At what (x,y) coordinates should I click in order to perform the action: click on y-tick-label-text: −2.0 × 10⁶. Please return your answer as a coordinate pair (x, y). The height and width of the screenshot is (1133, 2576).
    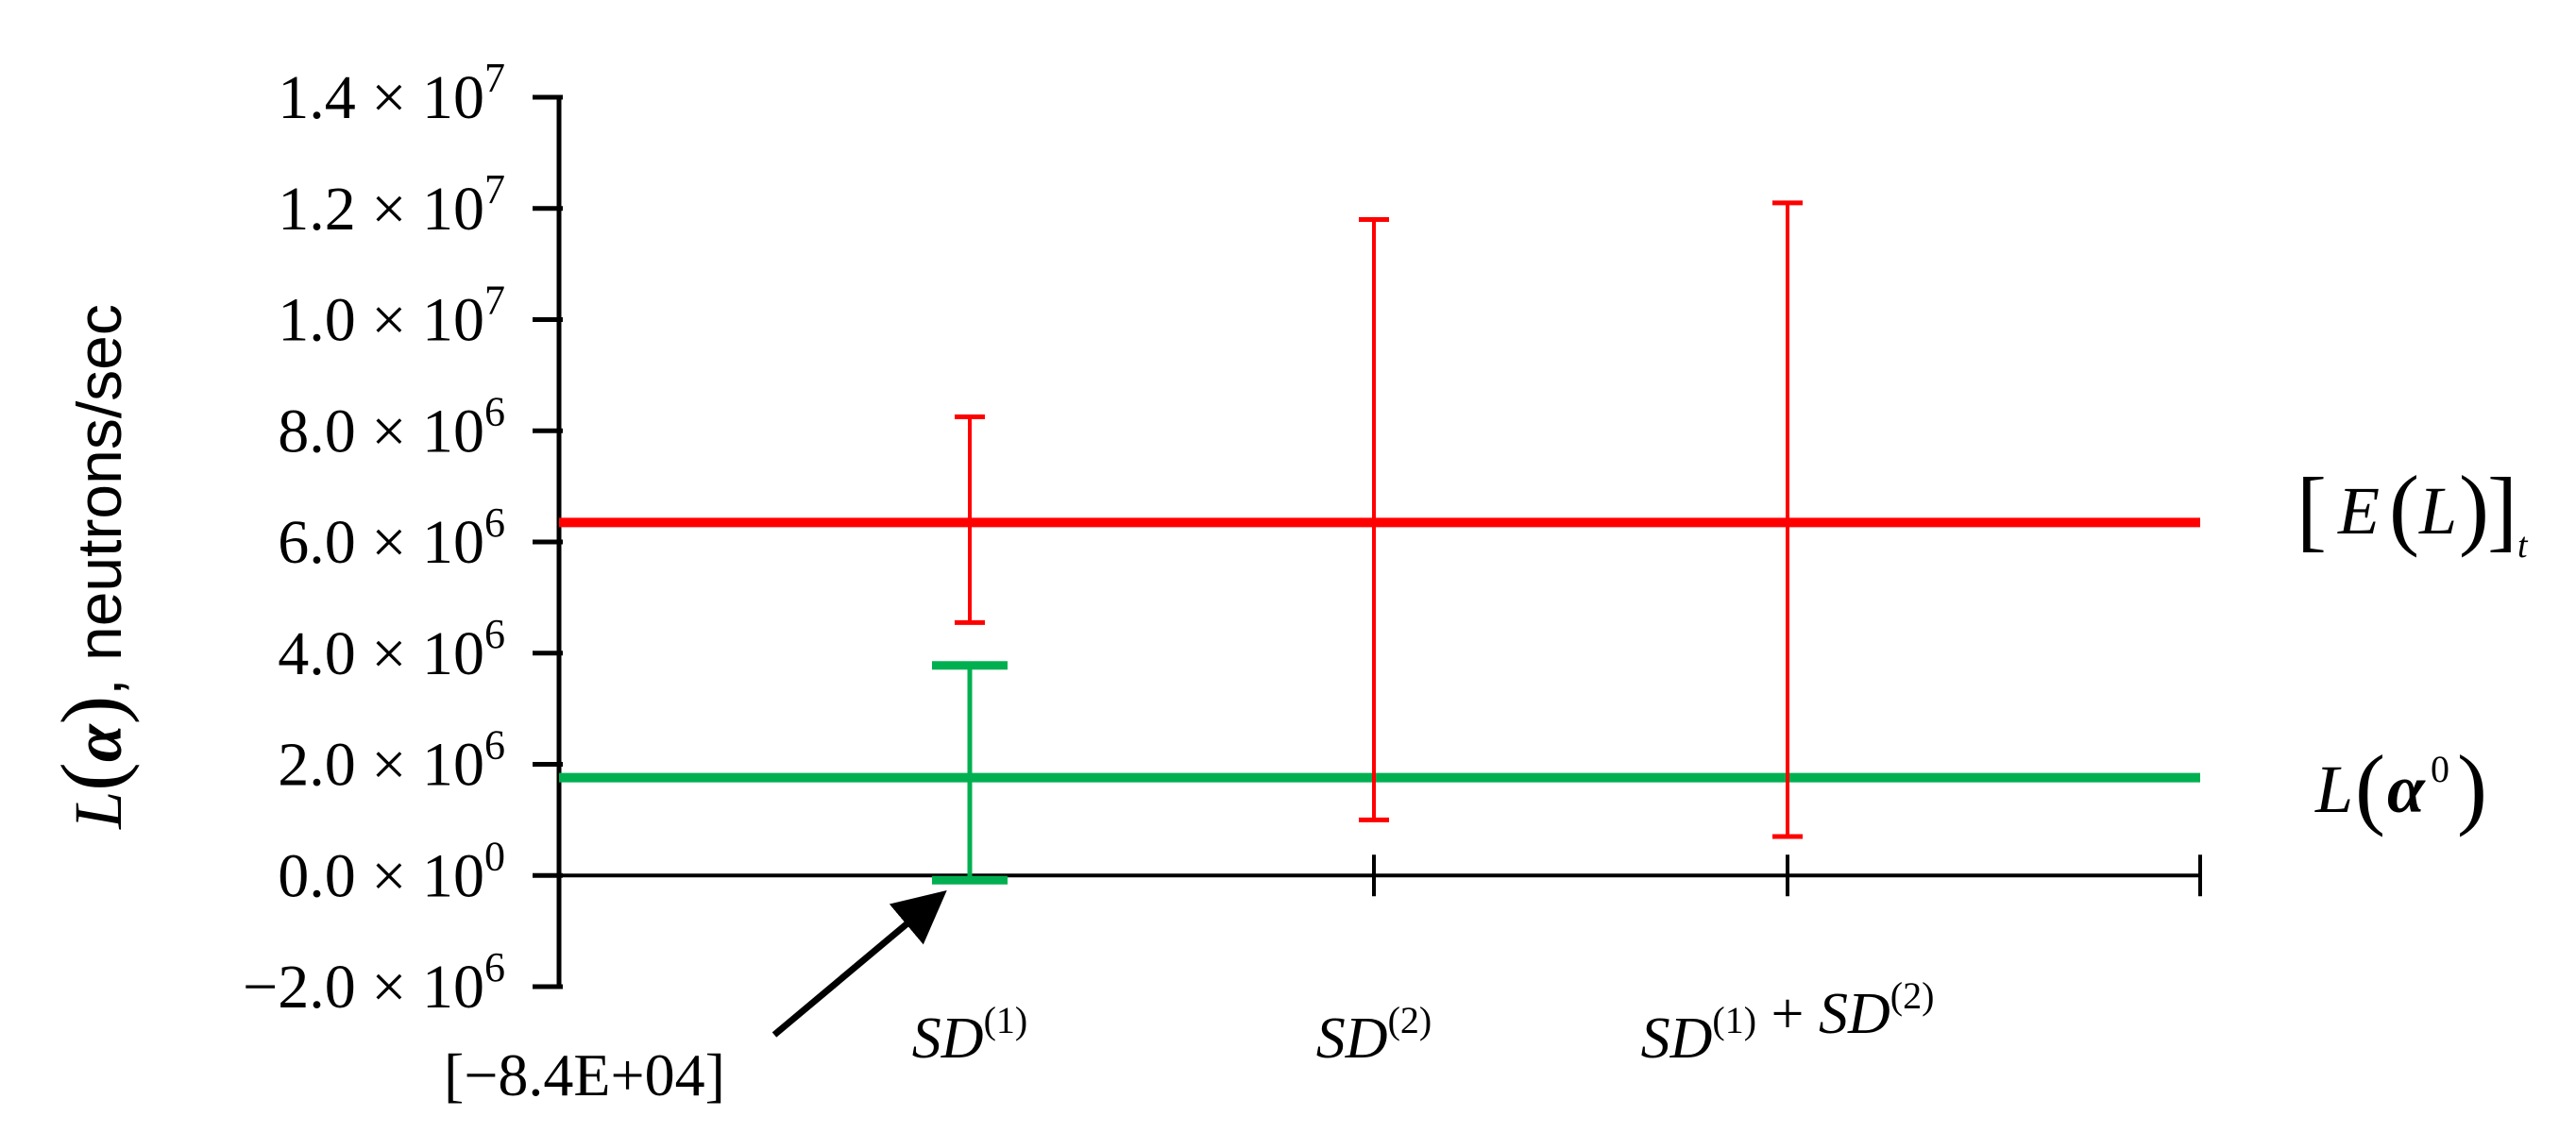
    Looking at the image, I should click on (374, 983).